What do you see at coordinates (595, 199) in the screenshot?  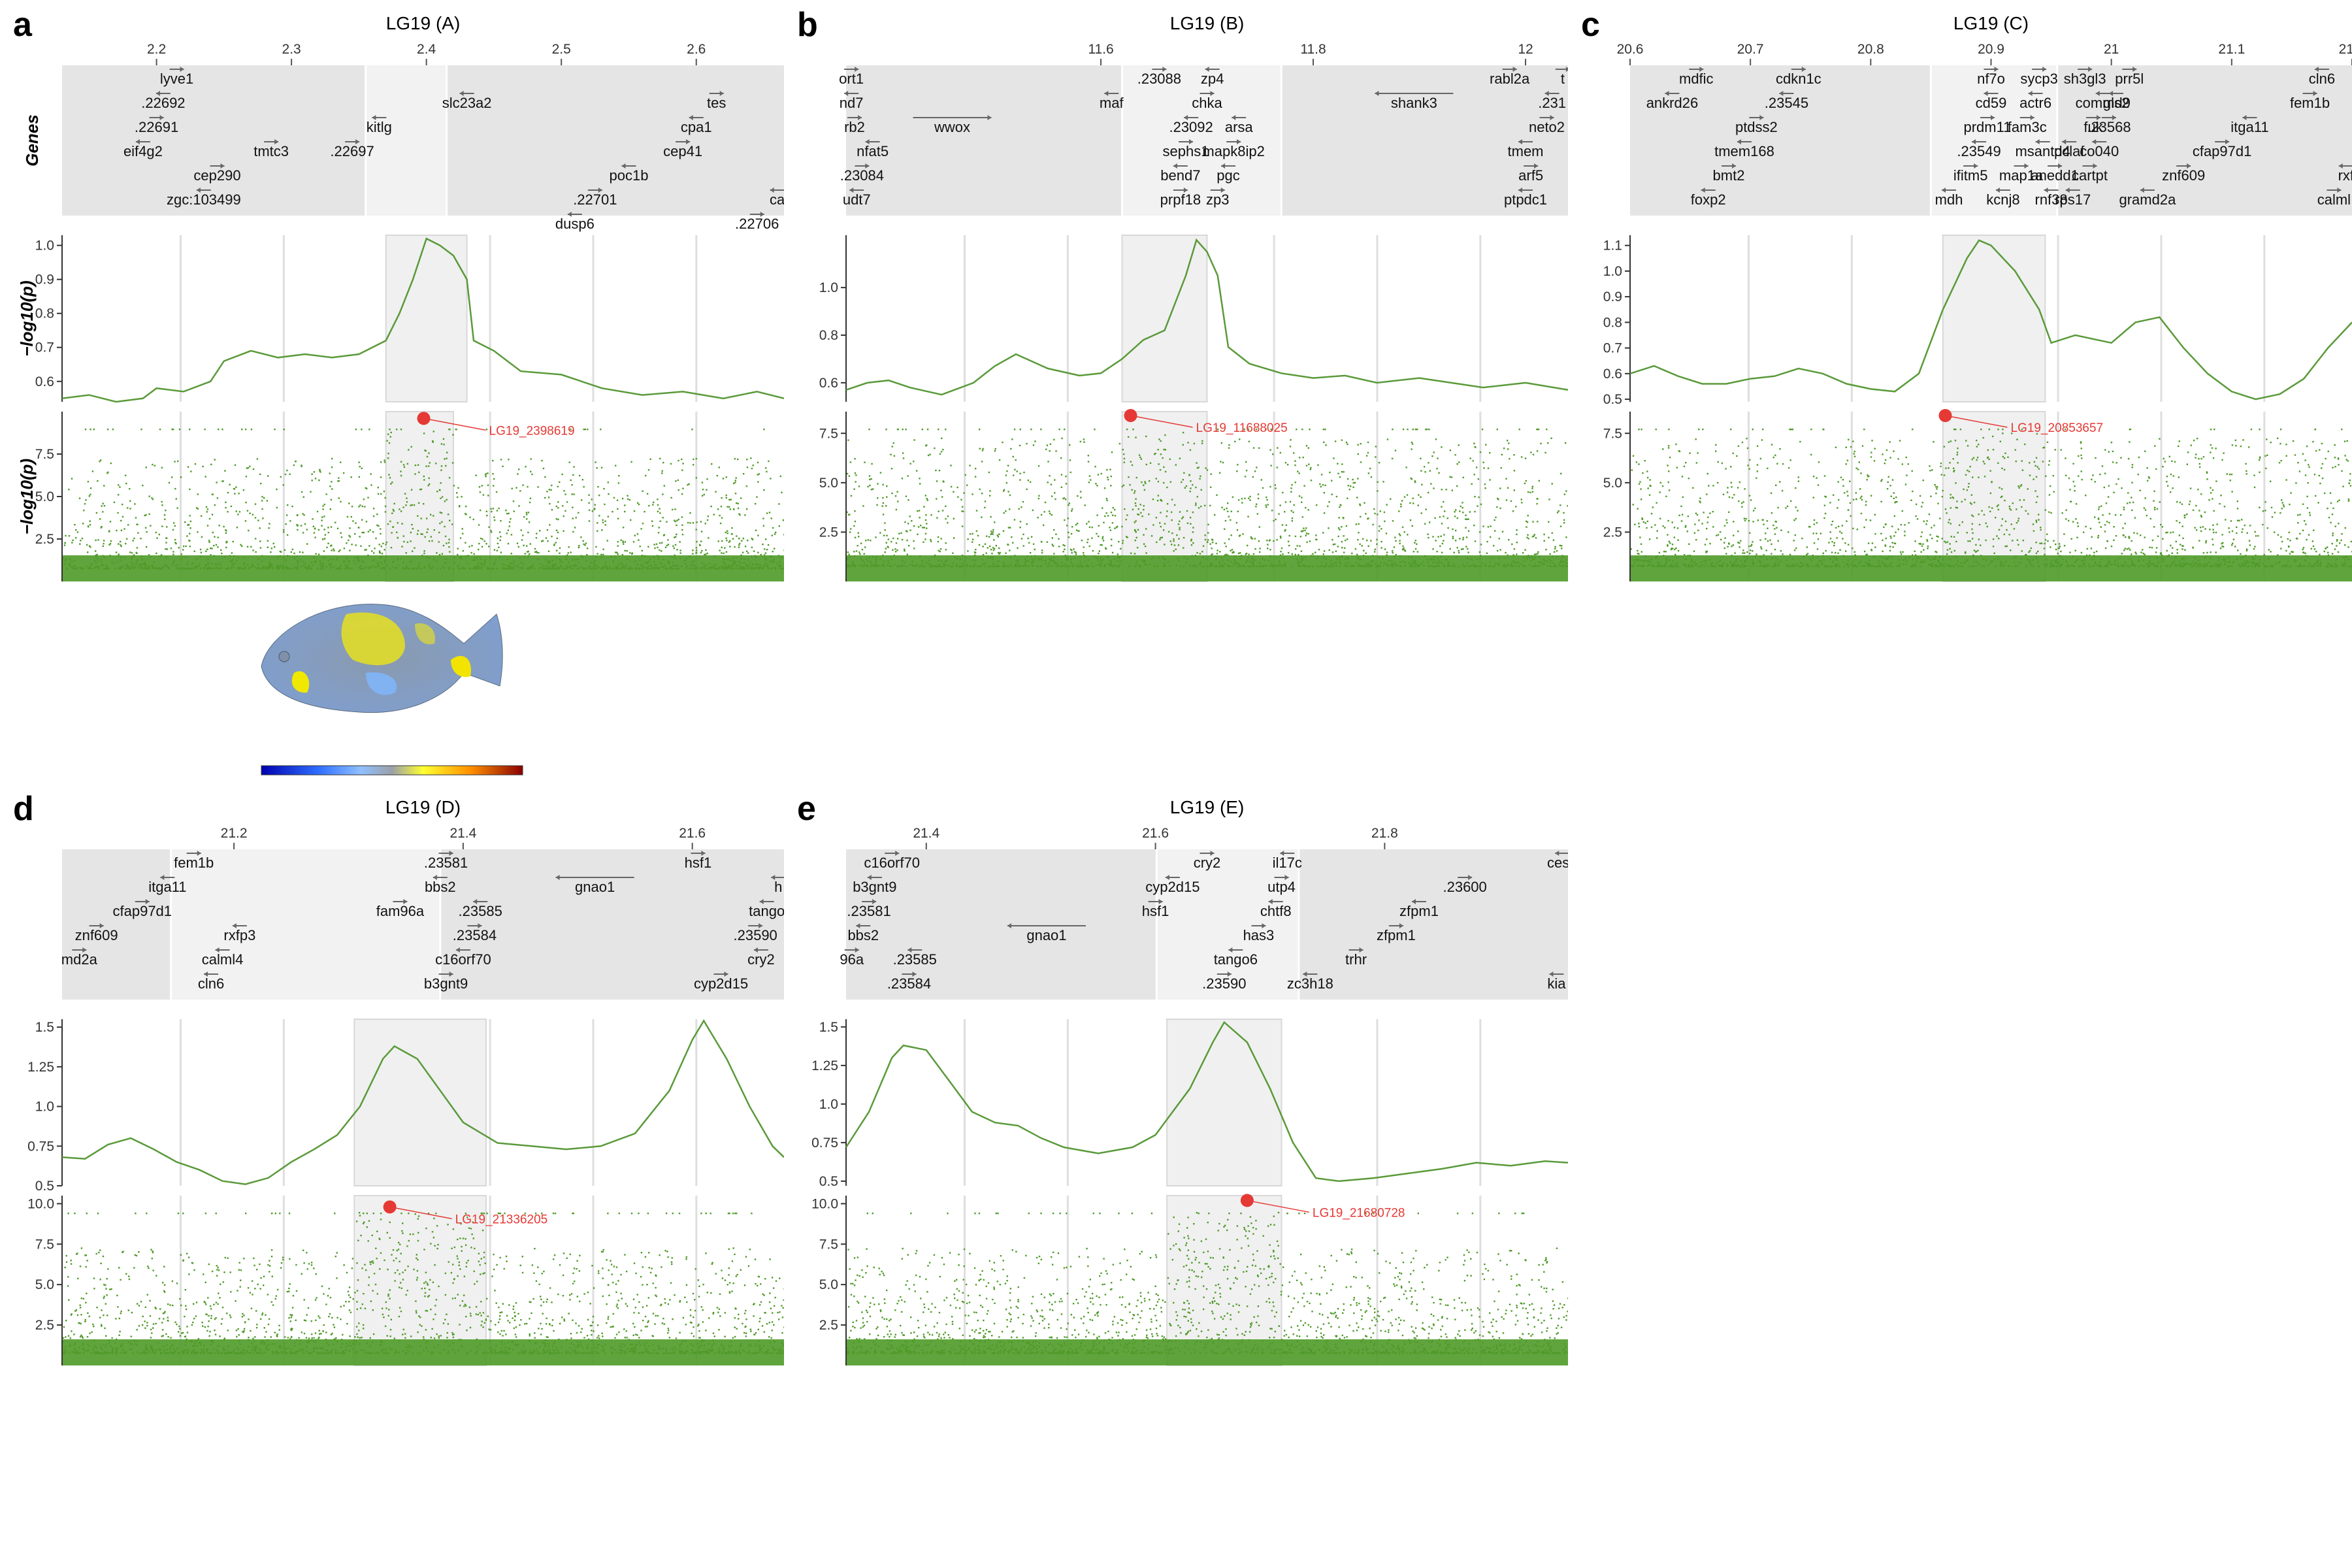 I see `gene-label: .22701` at bounding box center [595, 199].